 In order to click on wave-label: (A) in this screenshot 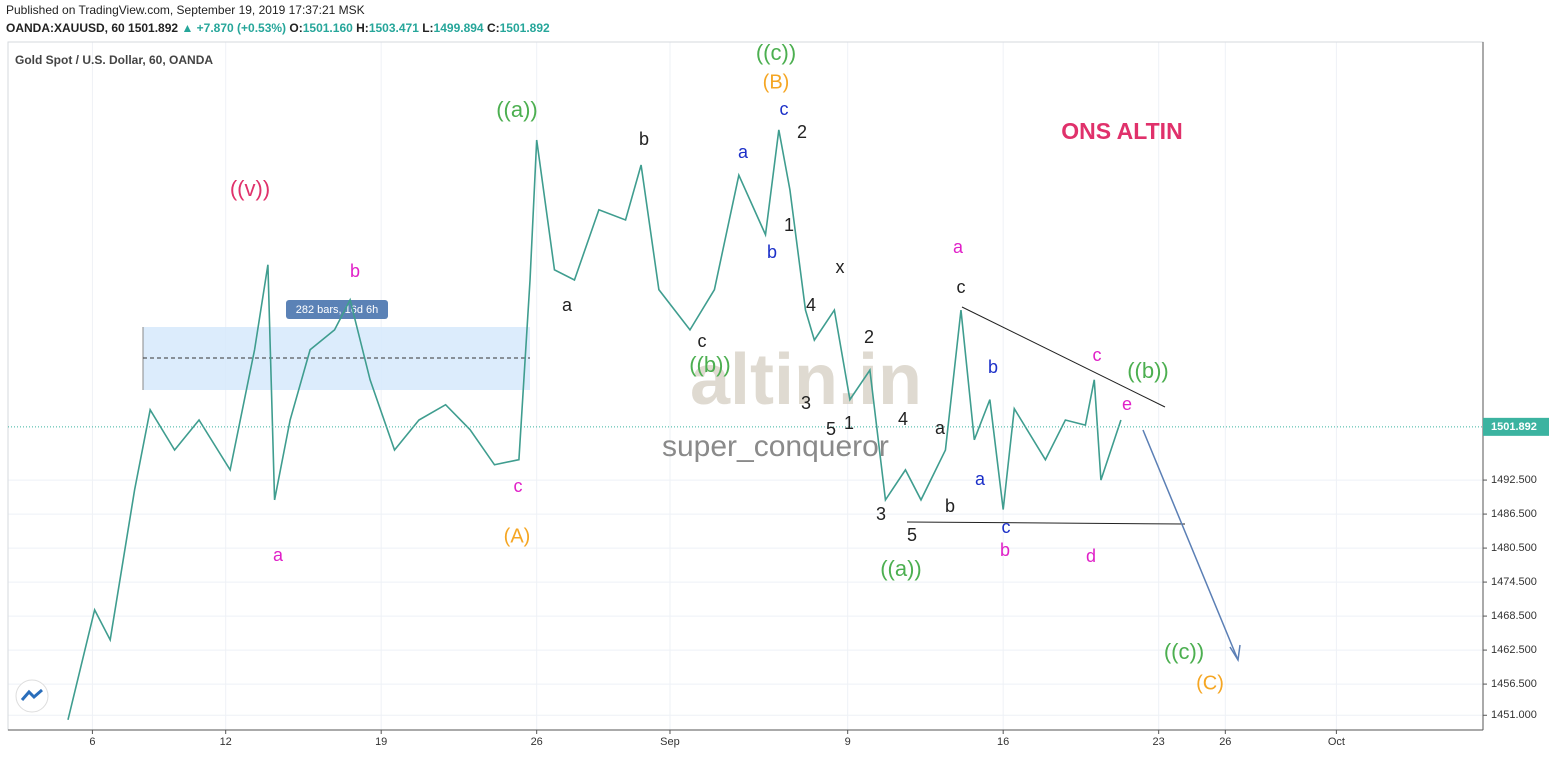, I will do `click(517, 536)`.